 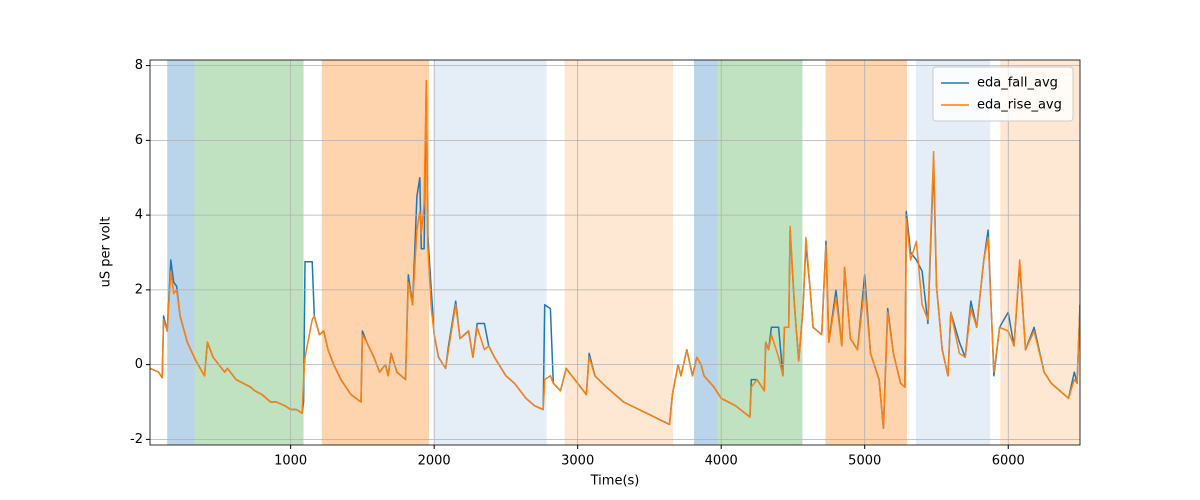 What do you see at coordinates (1003, 94) in the screenshot?
I see `legend-box` at bounding box center [1003, 94].